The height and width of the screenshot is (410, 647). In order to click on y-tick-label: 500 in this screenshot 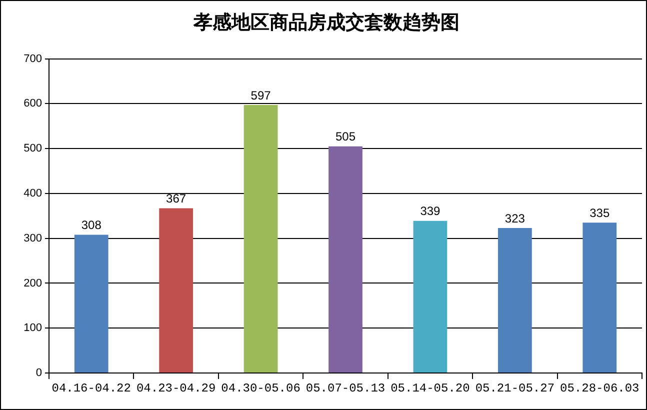, I will do `click(33, 148)`.